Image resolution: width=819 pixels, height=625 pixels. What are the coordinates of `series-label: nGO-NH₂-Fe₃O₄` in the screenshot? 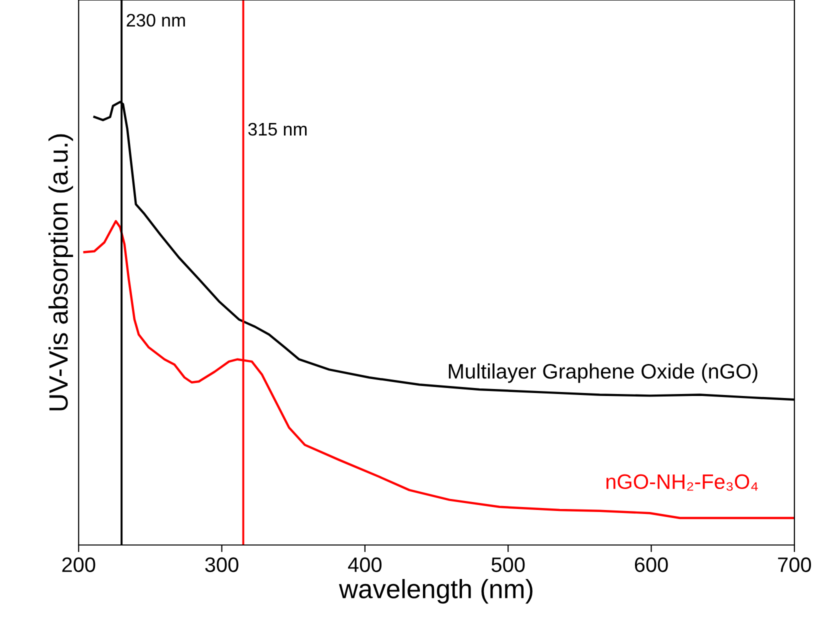 It's located at (682, 482).